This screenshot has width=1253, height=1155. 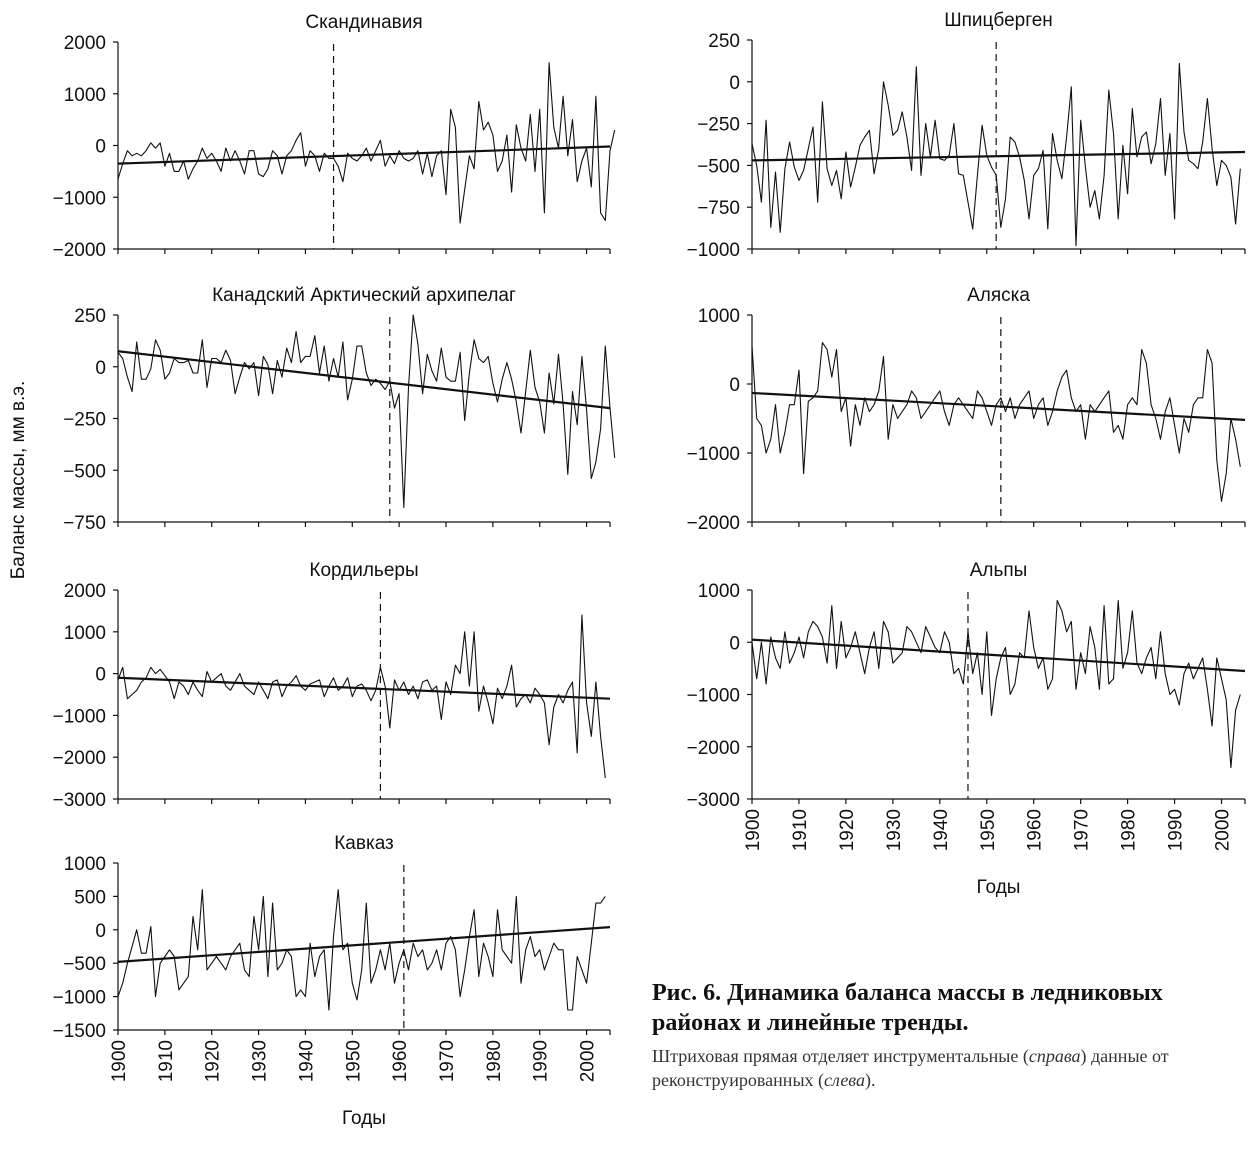 I want to click on caption-note-part: ) данные от реконструированных (, so click(x=910, y=1068).